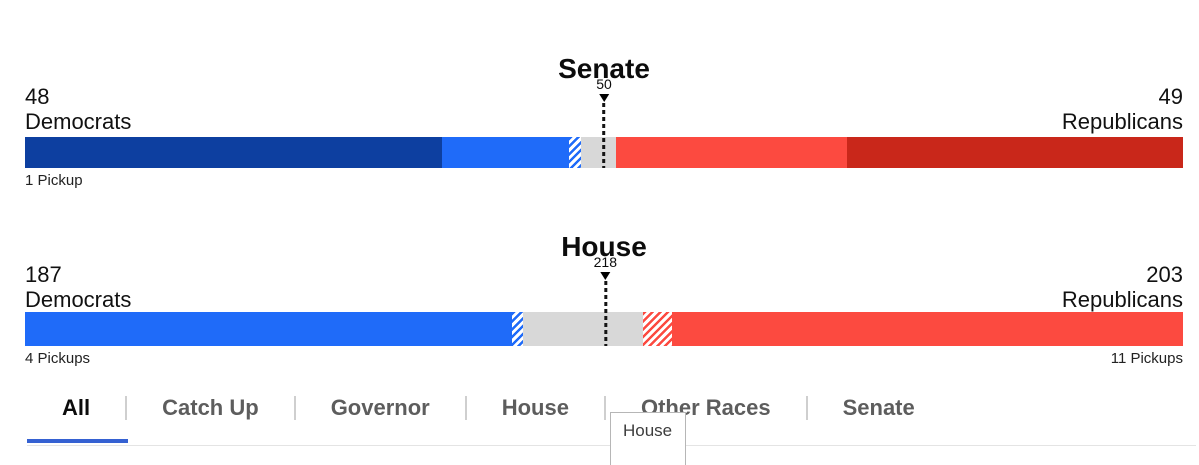 The height and width of the screenshot is (465, 1199). I want to click on tab-house: House, so click(535, 407).